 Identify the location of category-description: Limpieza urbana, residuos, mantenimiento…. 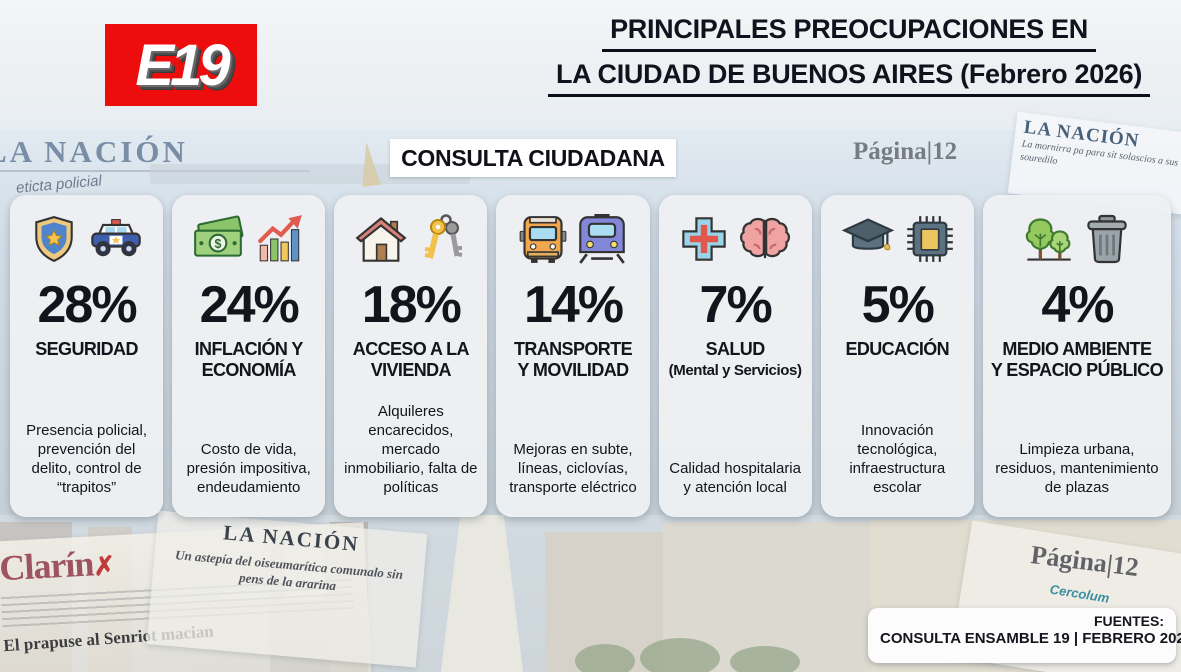
(1077, 468).